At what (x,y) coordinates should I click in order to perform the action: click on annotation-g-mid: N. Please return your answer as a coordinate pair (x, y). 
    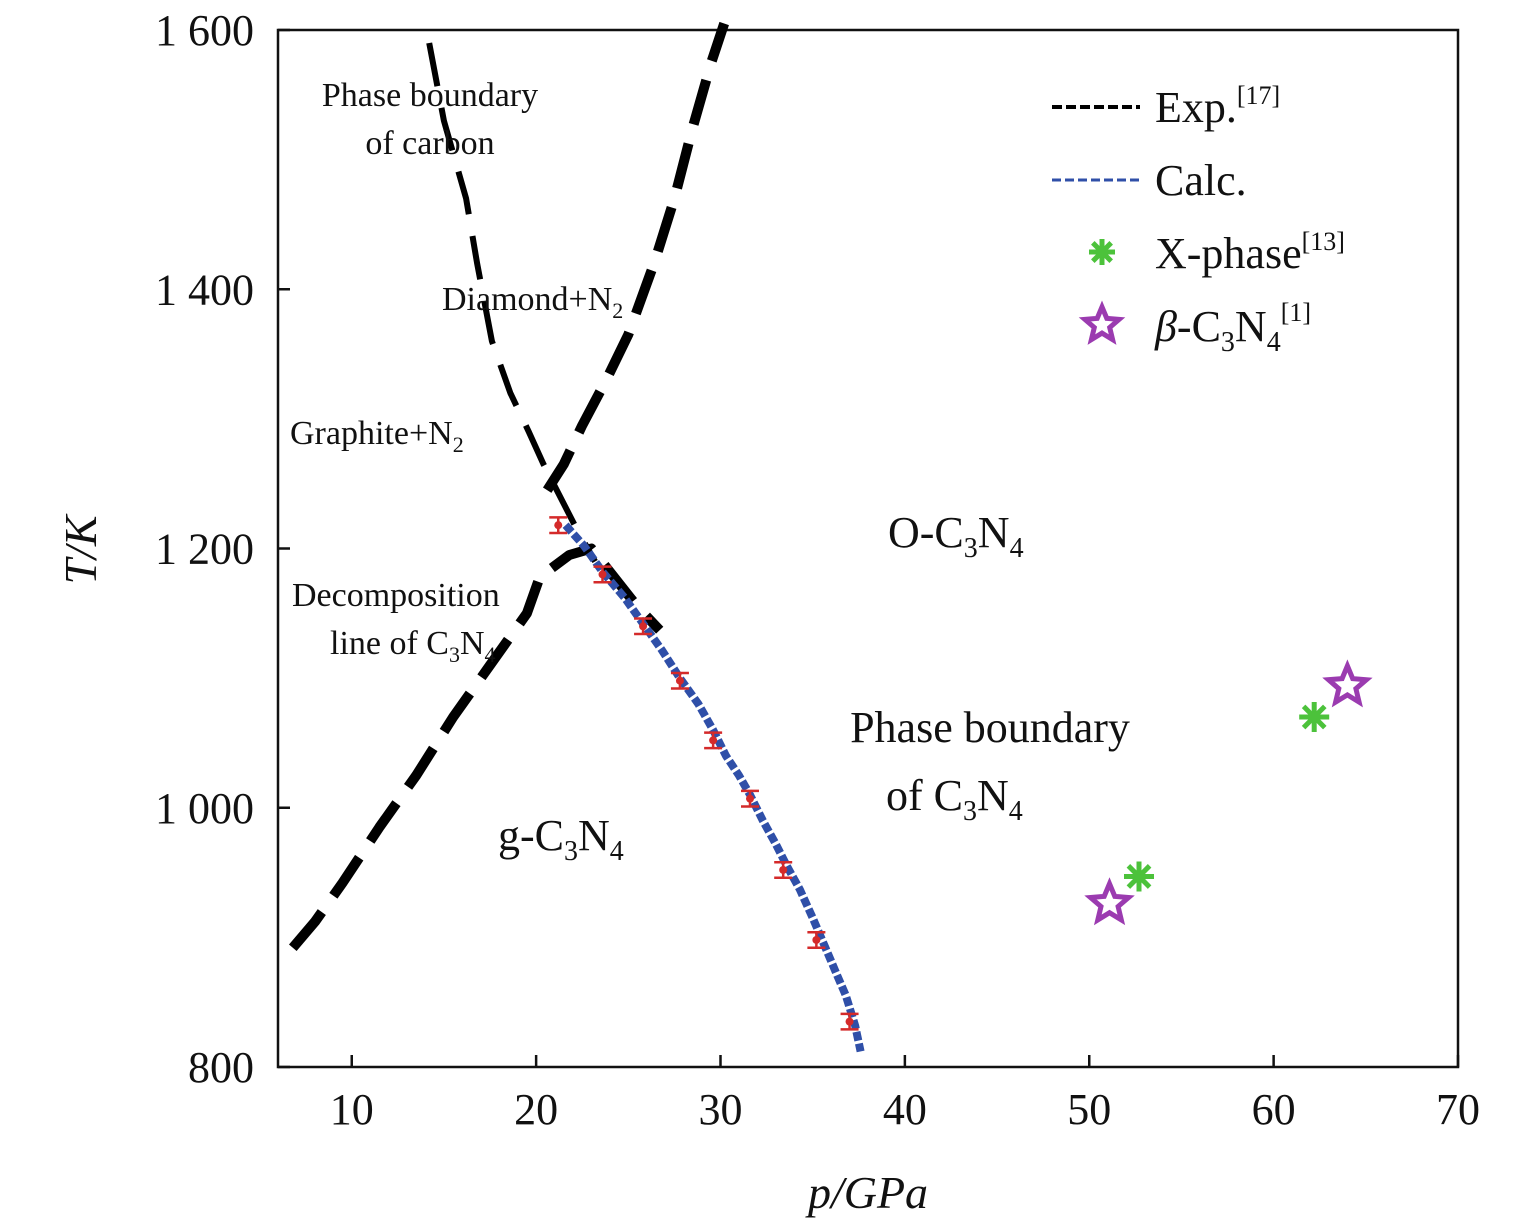
    Looking at the image, I should click on (594, 835).